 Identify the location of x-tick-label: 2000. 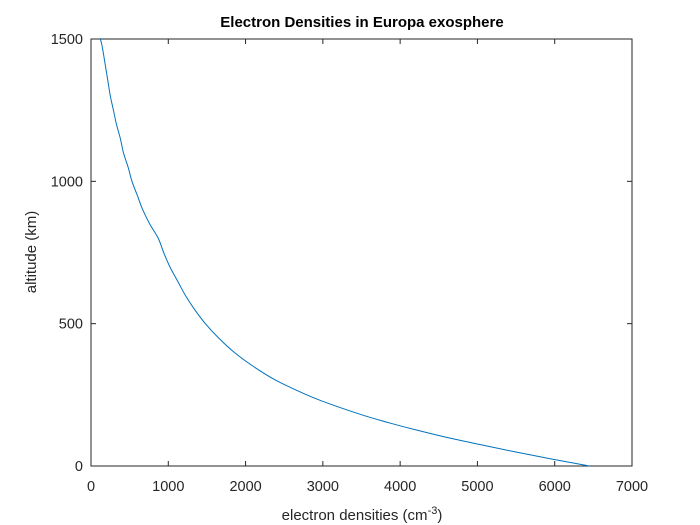
(245, 487).